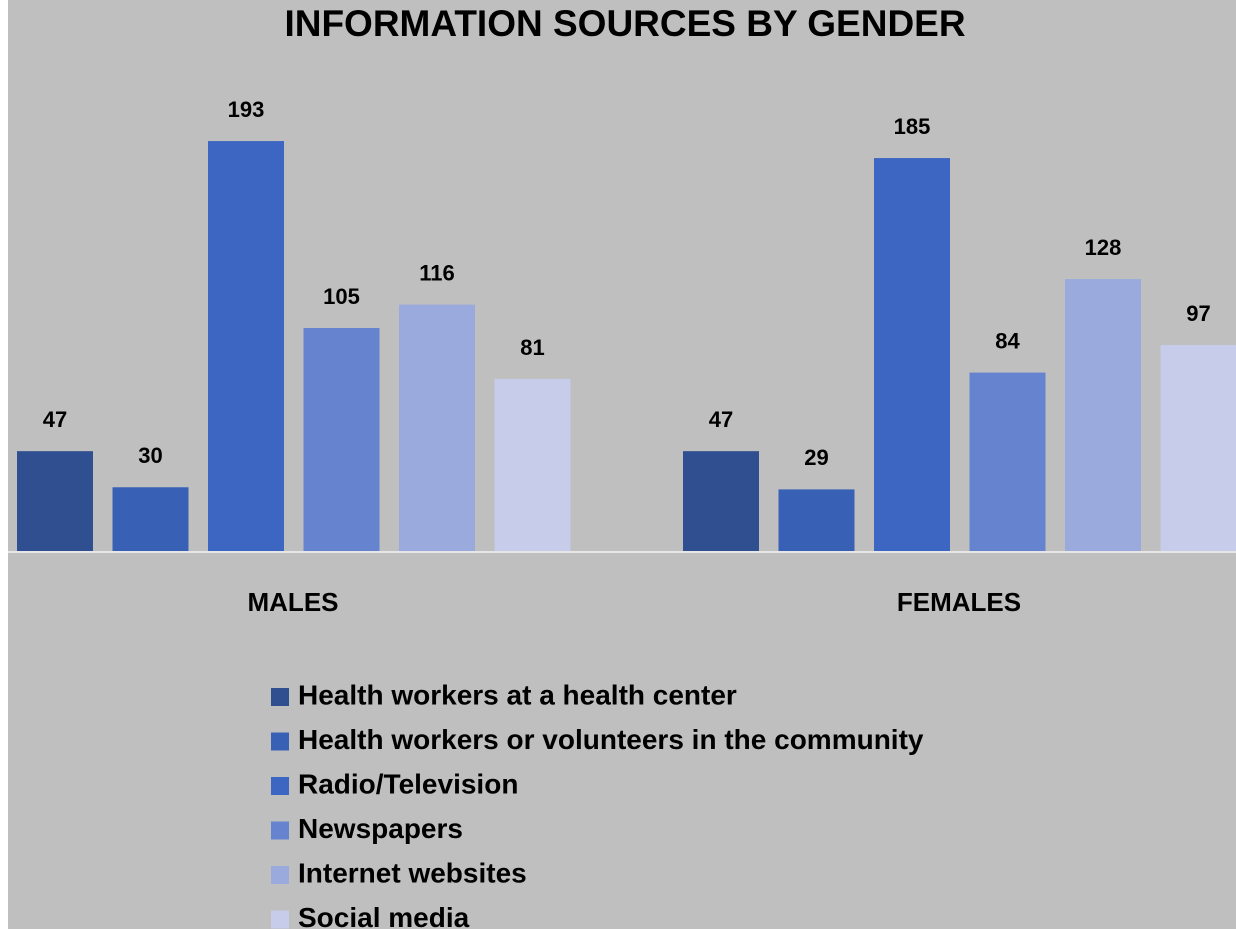 The image size is (1236, 929). I want to click on data-label: 29, so click(816, 457).